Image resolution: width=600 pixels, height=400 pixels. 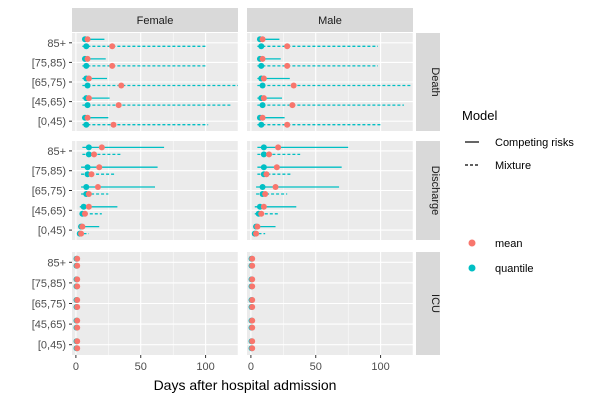 I want to click on strip-col-male, so click(x=330, y=20).